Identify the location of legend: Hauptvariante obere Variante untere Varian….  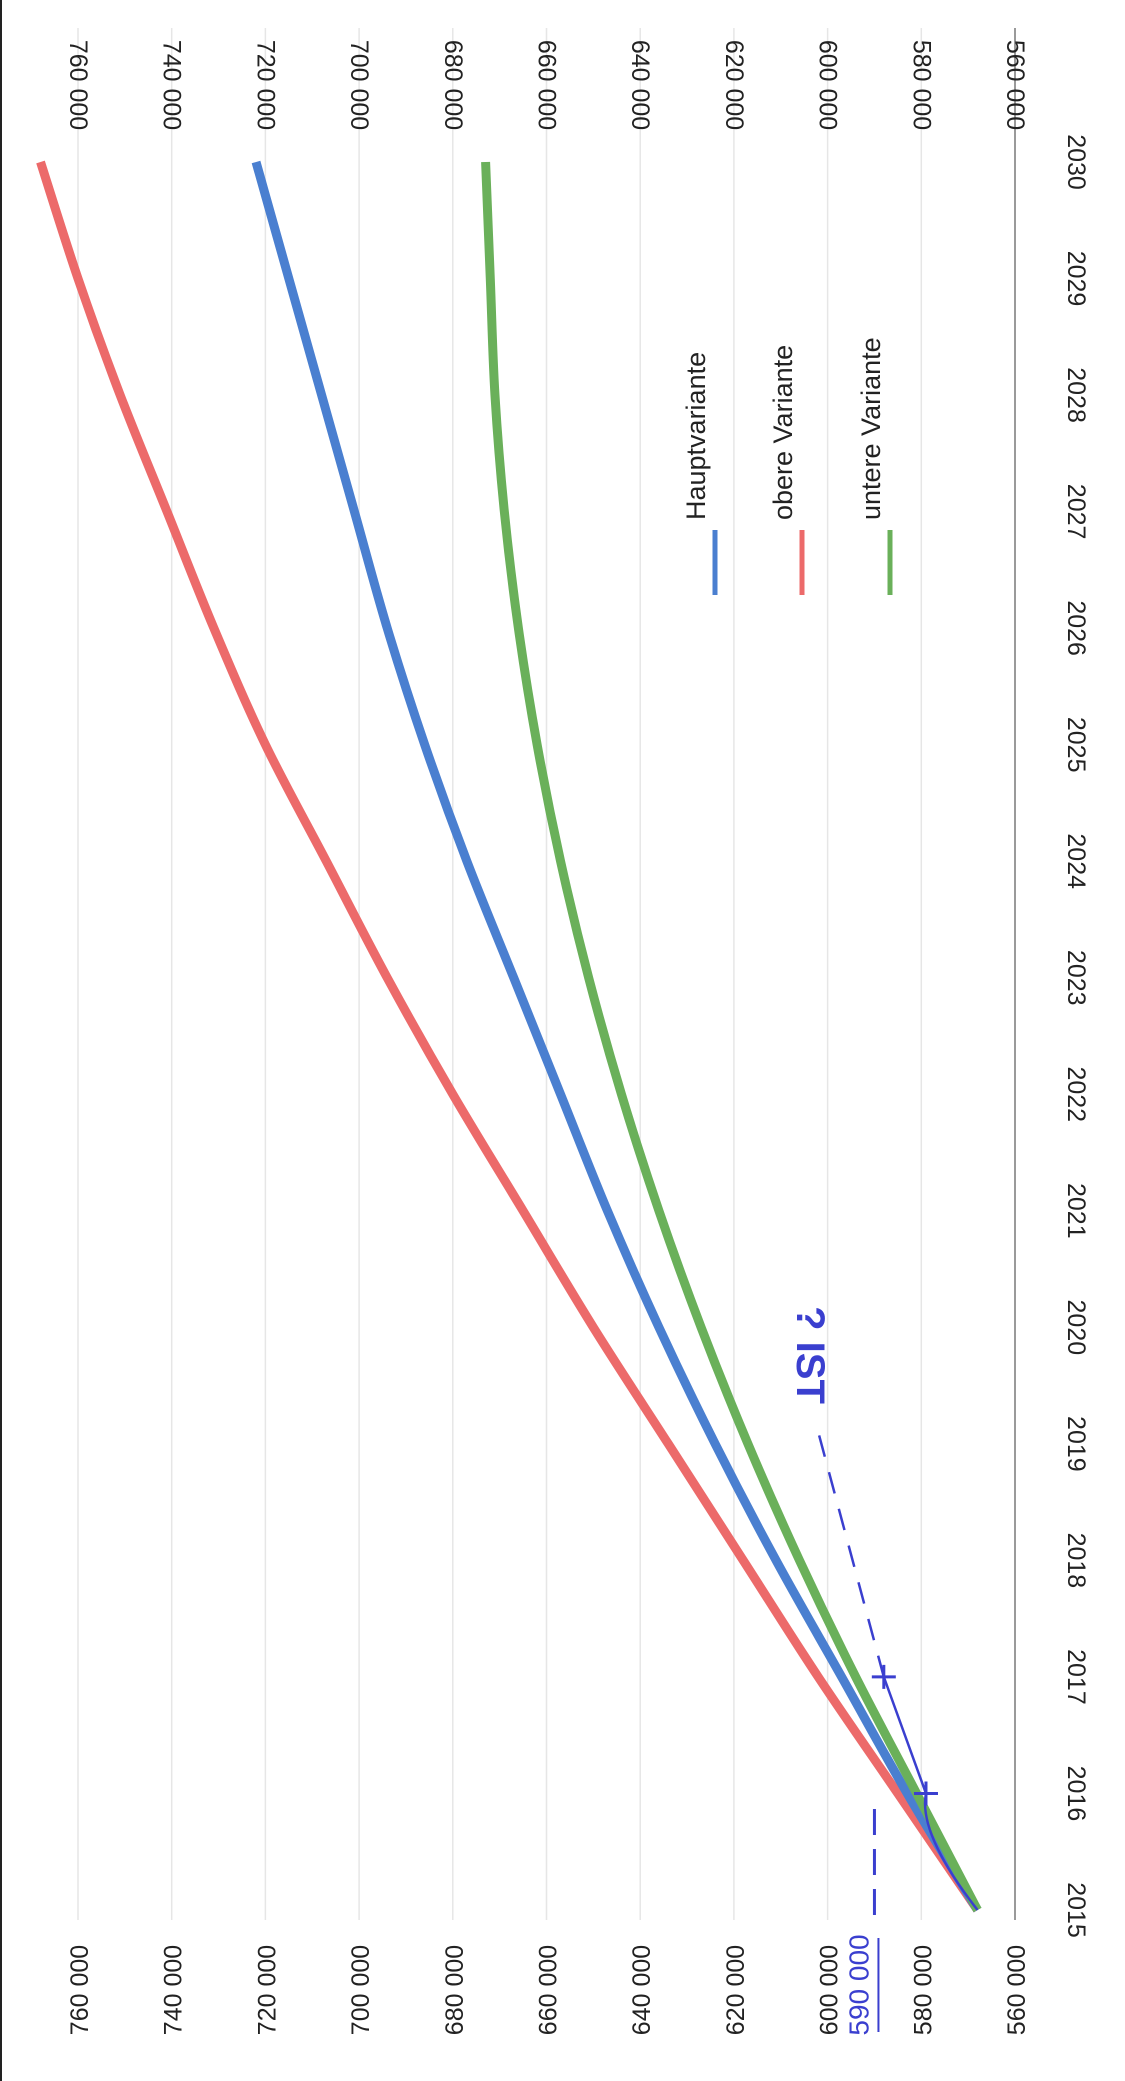
(787, 466).